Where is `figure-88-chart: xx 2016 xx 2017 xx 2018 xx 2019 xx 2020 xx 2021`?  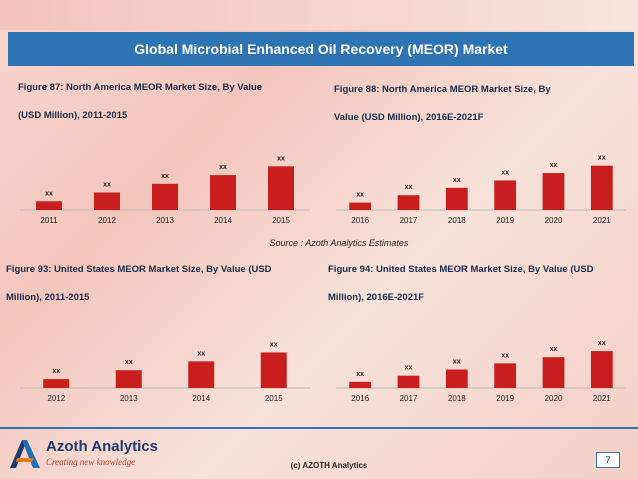
figure-88-chart: xx 2016 xx 2017 xx 2018 xx 2019 xx 2020 xx 2021 is located at coordinates (481, 190).